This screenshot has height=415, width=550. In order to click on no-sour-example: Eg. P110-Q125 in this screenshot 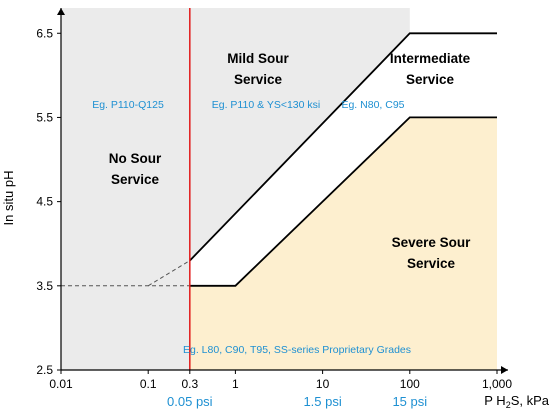, I will do `click(128, 105)`.